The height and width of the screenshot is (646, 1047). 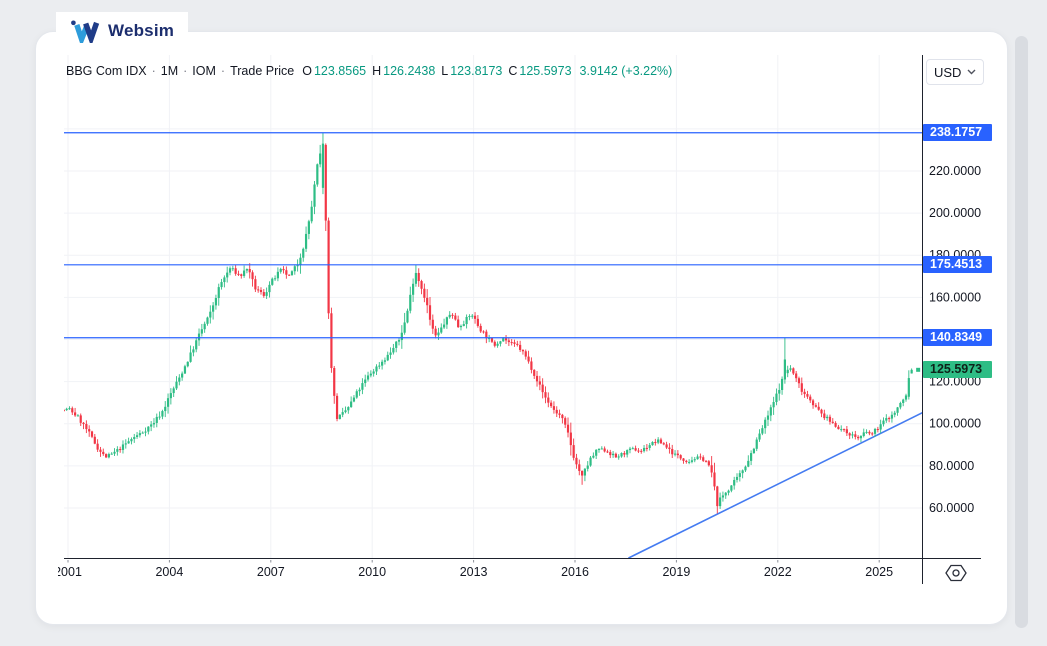 What do you see at coordinates (122, 31) in the screenshot?
I see `brand-logo: Websim` at bounding box center [122, 31].